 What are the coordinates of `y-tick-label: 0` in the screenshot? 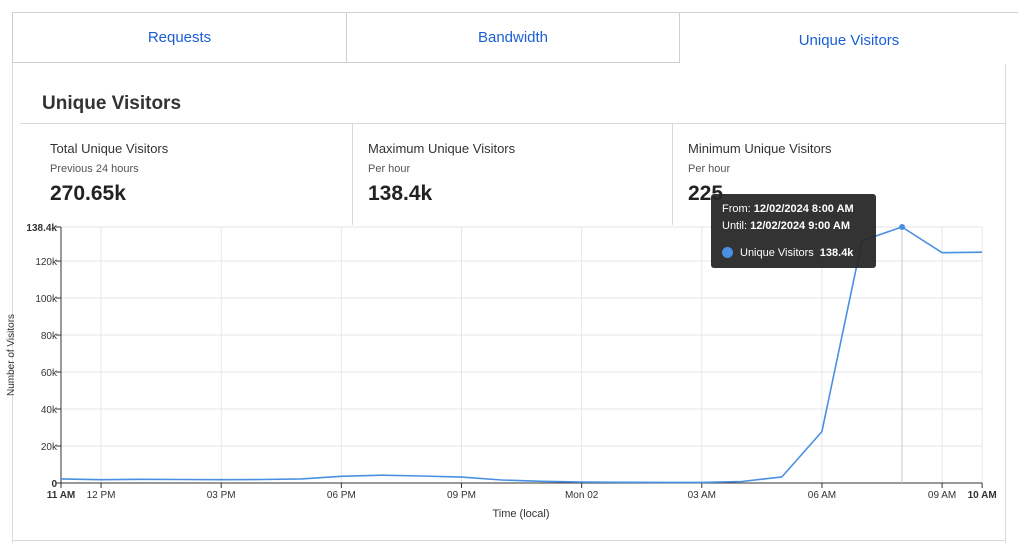 It's located at (54, 484).